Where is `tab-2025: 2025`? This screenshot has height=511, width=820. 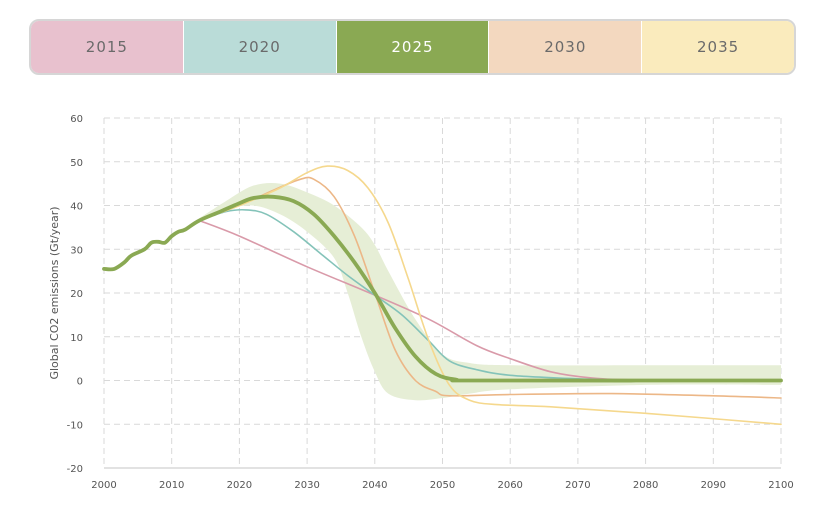 tab-2025: 2025 is located at coordinates (412, 47).